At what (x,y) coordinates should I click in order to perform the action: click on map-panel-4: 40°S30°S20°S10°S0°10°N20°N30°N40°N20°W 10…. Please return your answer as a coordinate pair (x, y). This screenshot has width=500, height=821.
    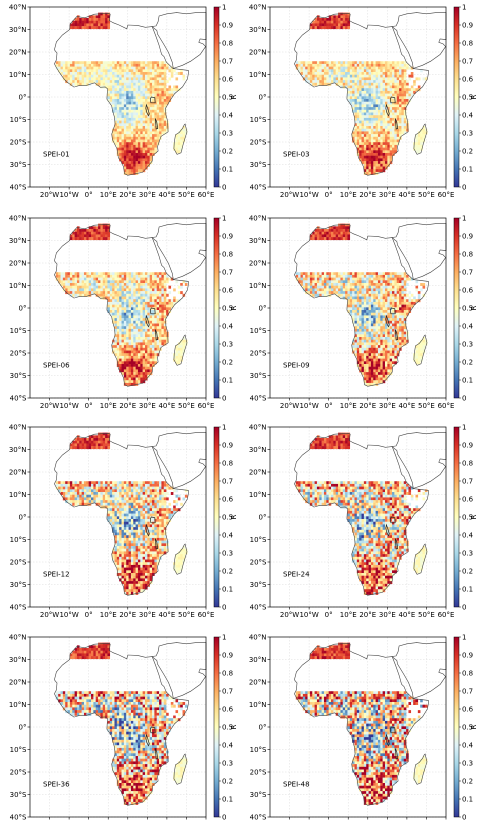
    Looking at the image, I should click on (363, 313).